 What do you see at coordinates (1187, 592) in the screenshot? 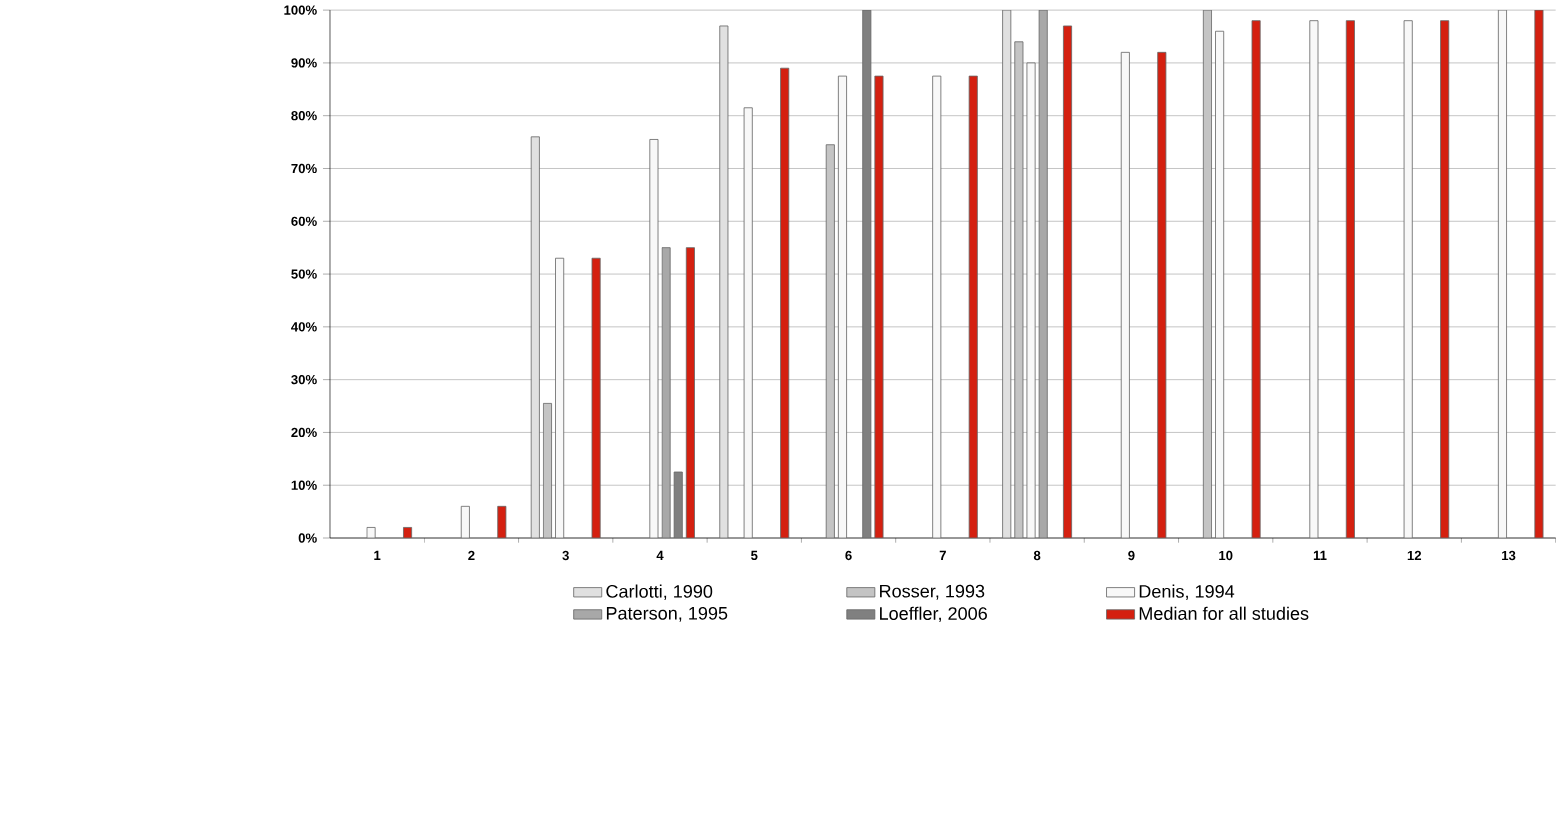
I see `legend-label: Denis, 1994` at bounding box center [1187, 592].